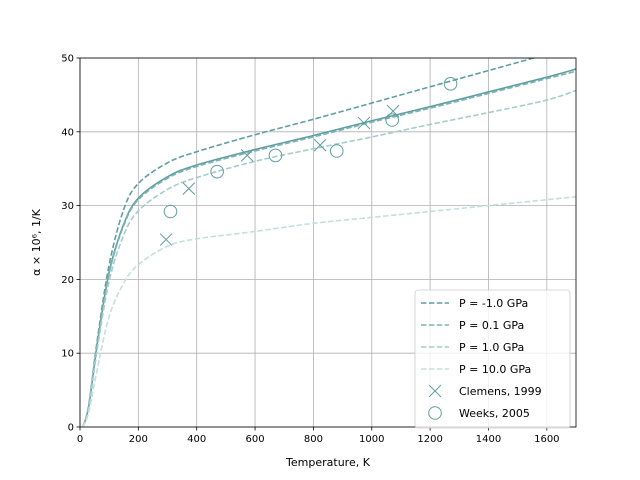 The image size is (640, 480). I want to click on x-tick-label: 400, so click(196, 439).